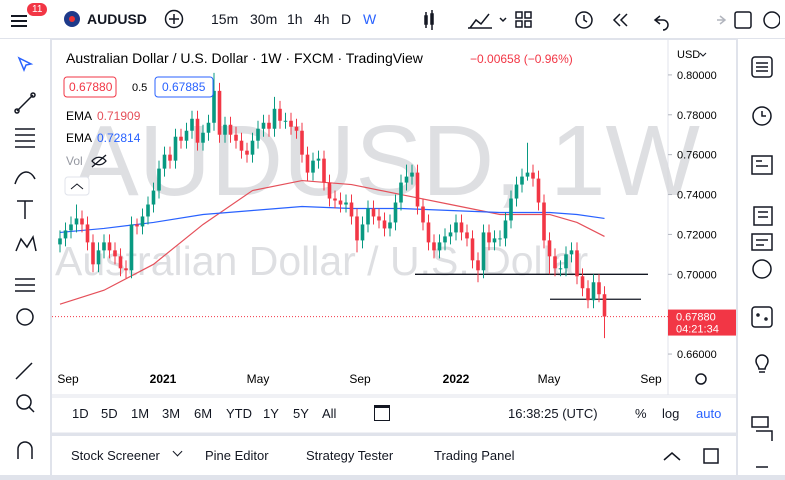  I want to click on panel-tab: Stock Screener, so click(115, 455).